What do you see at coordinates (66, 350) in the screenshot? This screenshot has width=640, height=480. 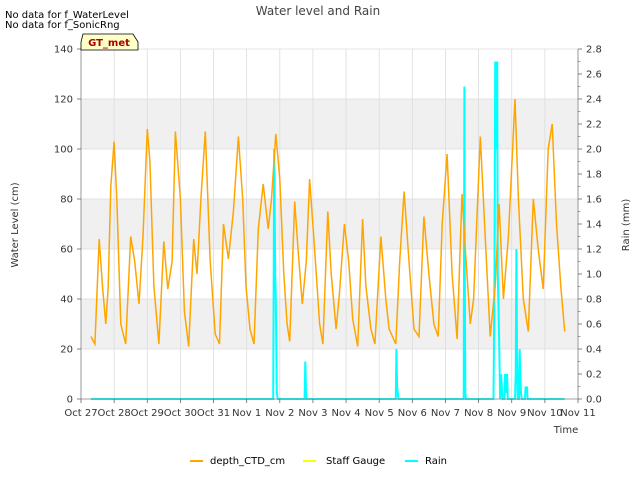 I see `left-tick-label-20: 20` at bounding box center [66, 350].